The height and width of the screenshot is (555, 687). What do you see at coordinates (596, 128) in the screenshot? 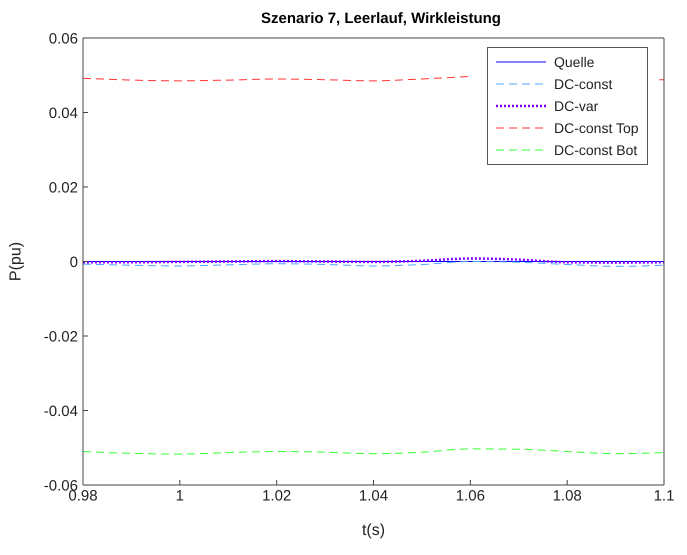
I see `legend-label: DC-const Top` at bounding box center [596, 128].